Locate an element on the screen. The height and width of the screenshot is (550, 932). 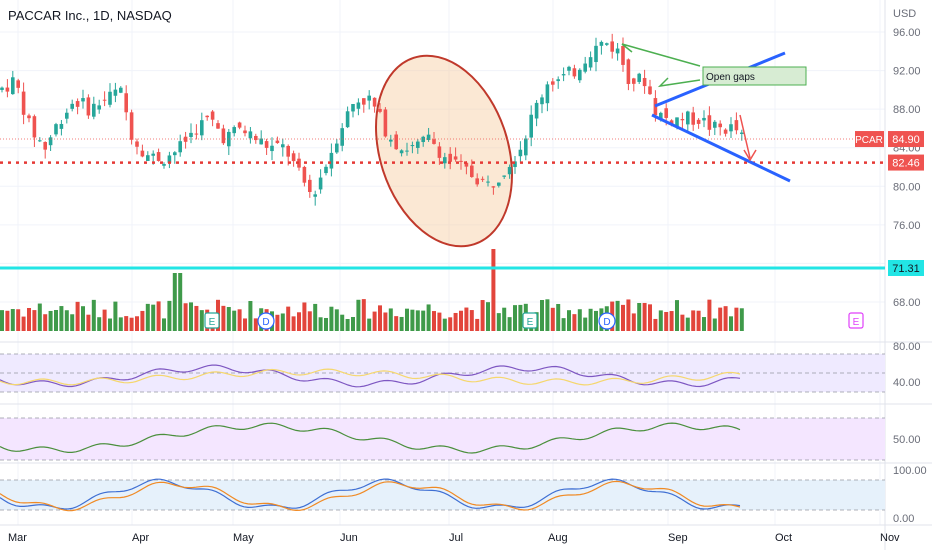
x-tick-label: Apr is located at coordinates (140, 538).